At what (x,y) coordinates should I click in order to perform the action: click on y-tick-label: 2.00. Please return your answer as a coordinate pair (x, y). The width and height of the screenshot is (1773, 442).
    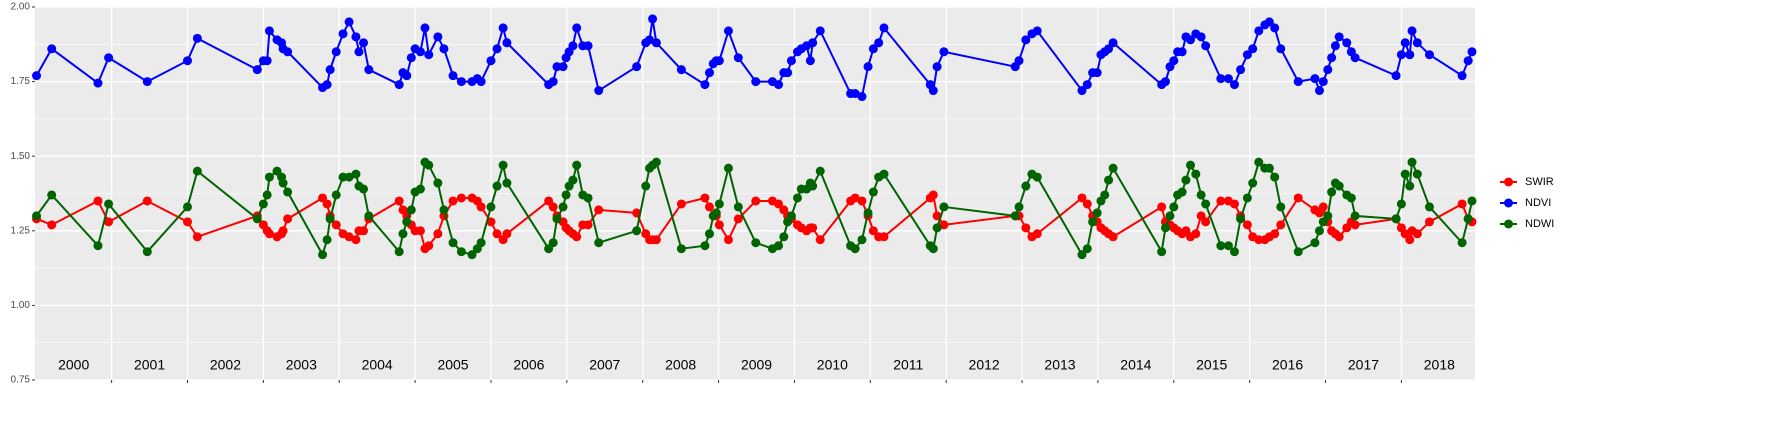
    Looking at the image, I should click on (21, 7).